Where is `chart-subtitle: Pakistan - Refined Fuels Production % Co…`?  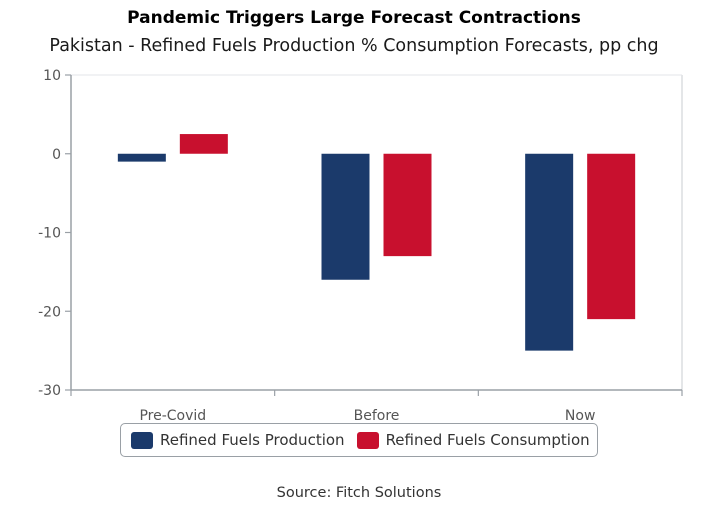 chart-subtitle: Pakistan - Refined Fuels Production % Co… is located at coordinates (354, 46).